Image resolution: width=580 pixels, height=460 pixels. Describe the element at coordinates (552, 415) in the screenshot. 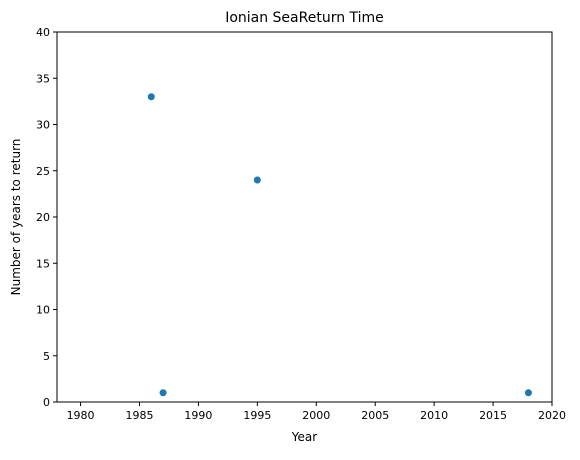

I see `x-tick-label: 2020` at that location.